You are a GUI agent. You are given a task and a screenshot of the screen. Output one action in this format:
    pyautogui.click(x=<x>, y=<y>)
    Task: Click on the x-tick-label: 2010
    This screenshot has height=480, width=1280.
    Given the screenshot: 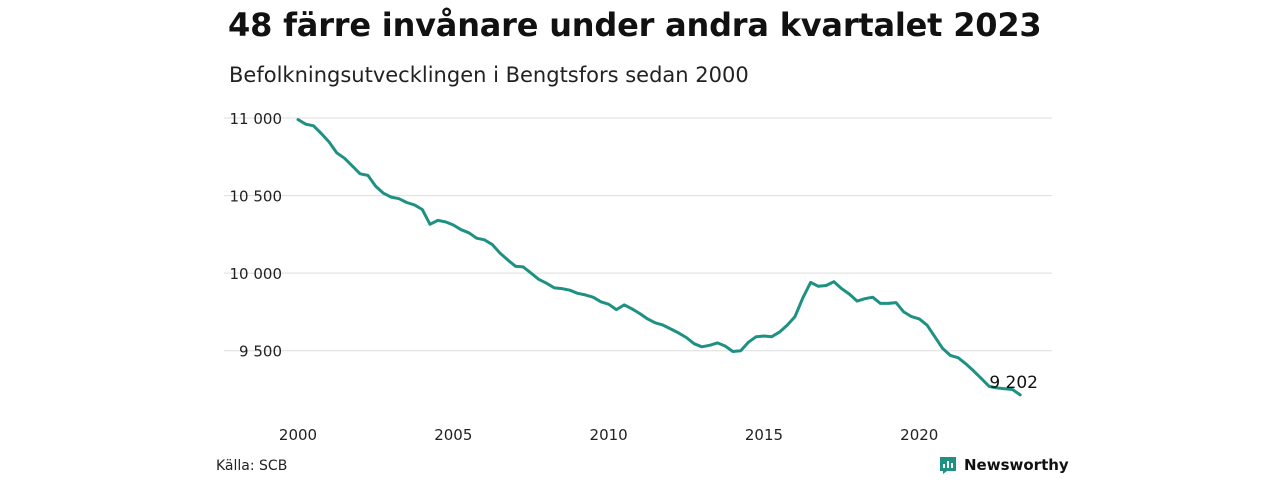 What is the action you would take?
    pyautogui.click(x=609, y=435)
    